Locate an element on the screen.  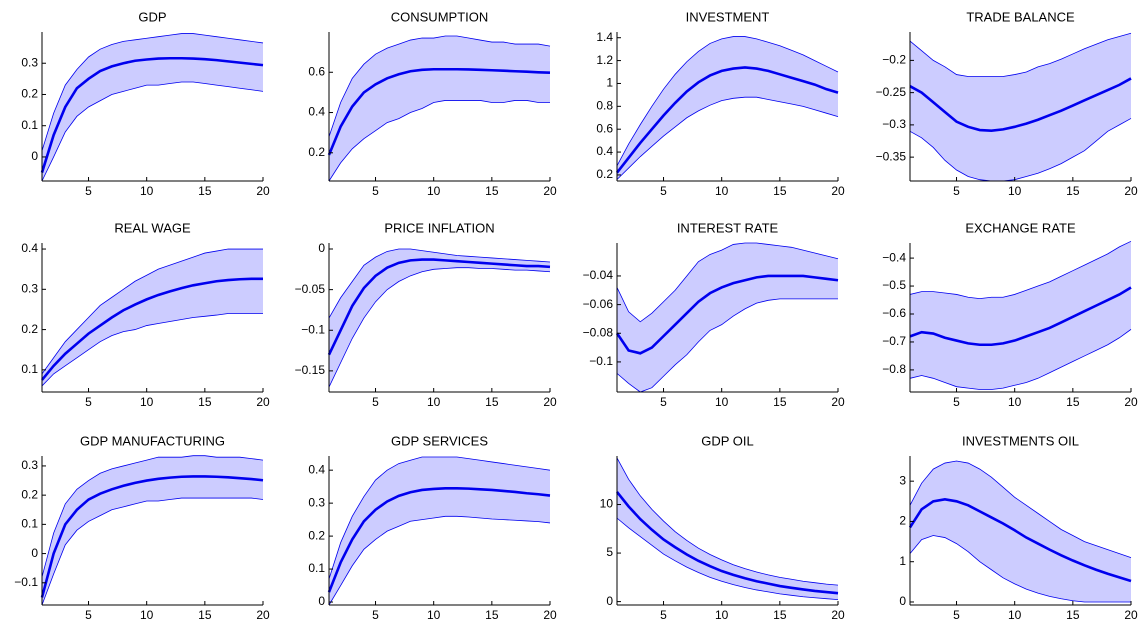
y-tick-label: −0.7 is located at coordinates (894, 341).